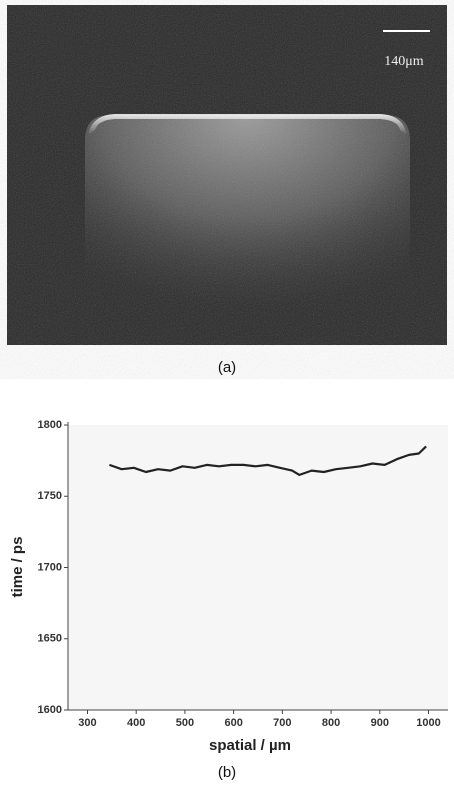 The image size is (454, 787). Describe the element at coordinates (428, 723) in the screenshot. I see `x-tick-label: 1000` at that location.